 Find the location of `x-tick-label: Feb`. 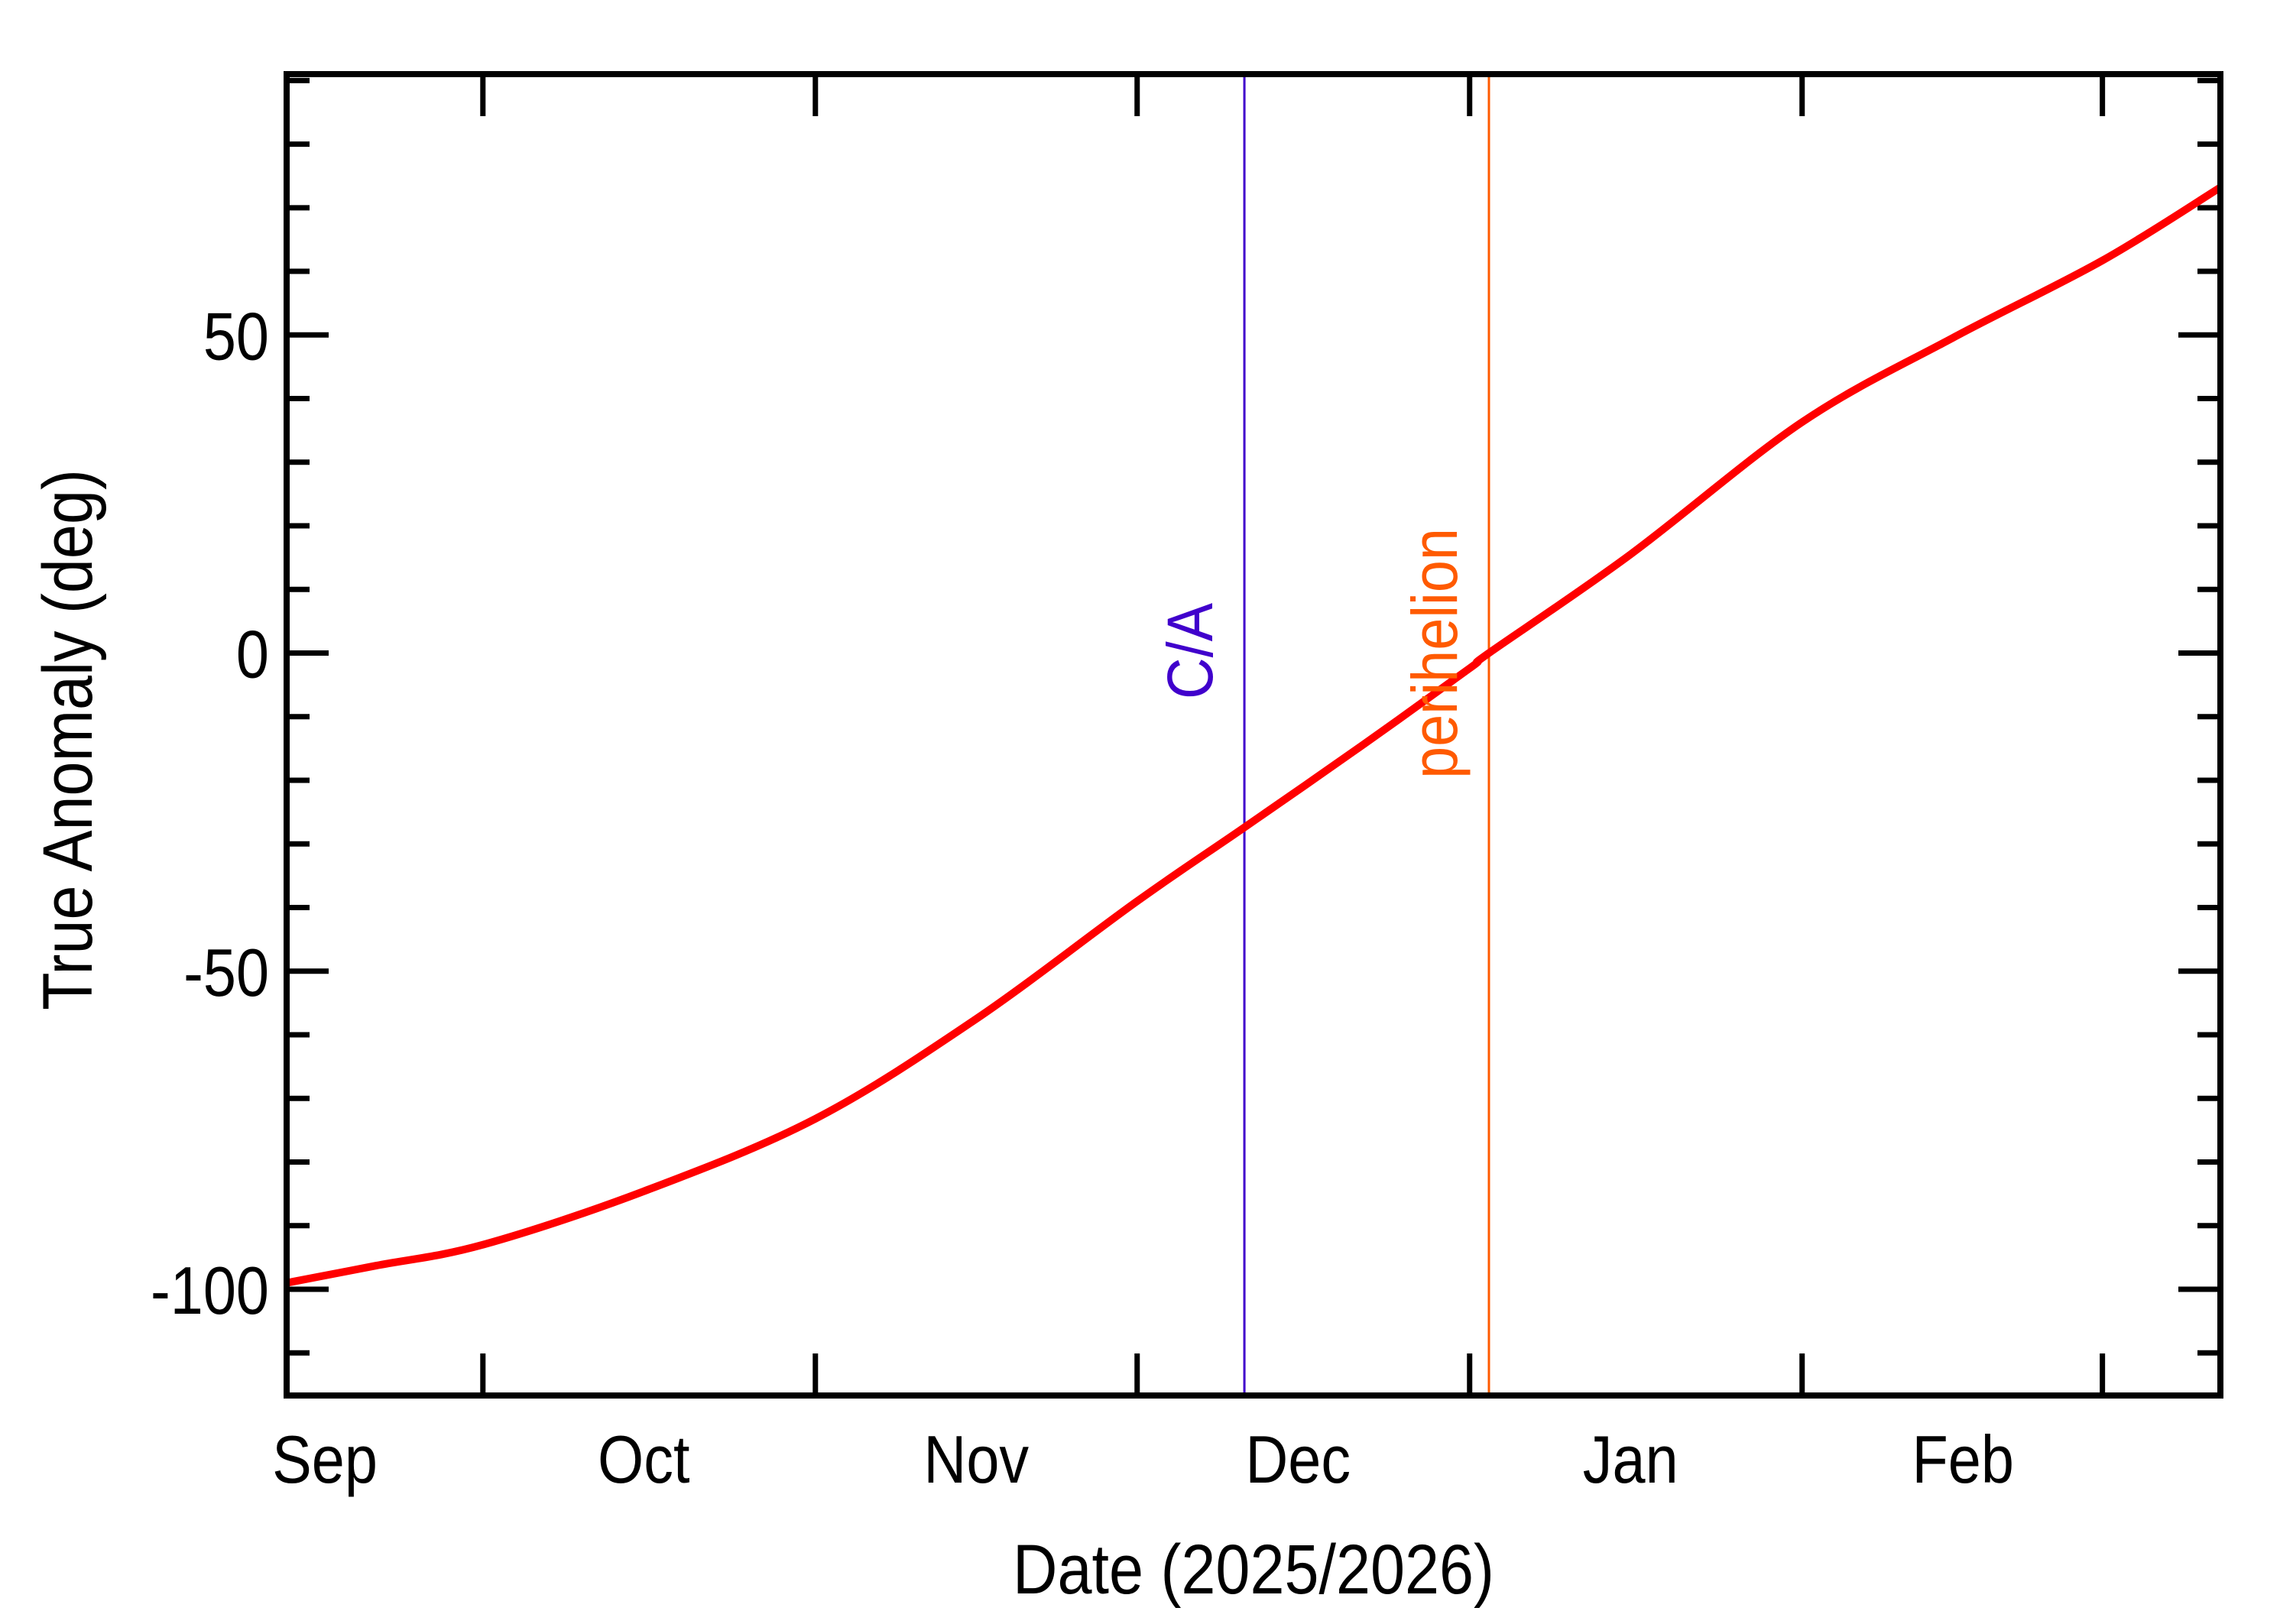

x-tick-label: Feb is located at coordinates (1963, 1459).